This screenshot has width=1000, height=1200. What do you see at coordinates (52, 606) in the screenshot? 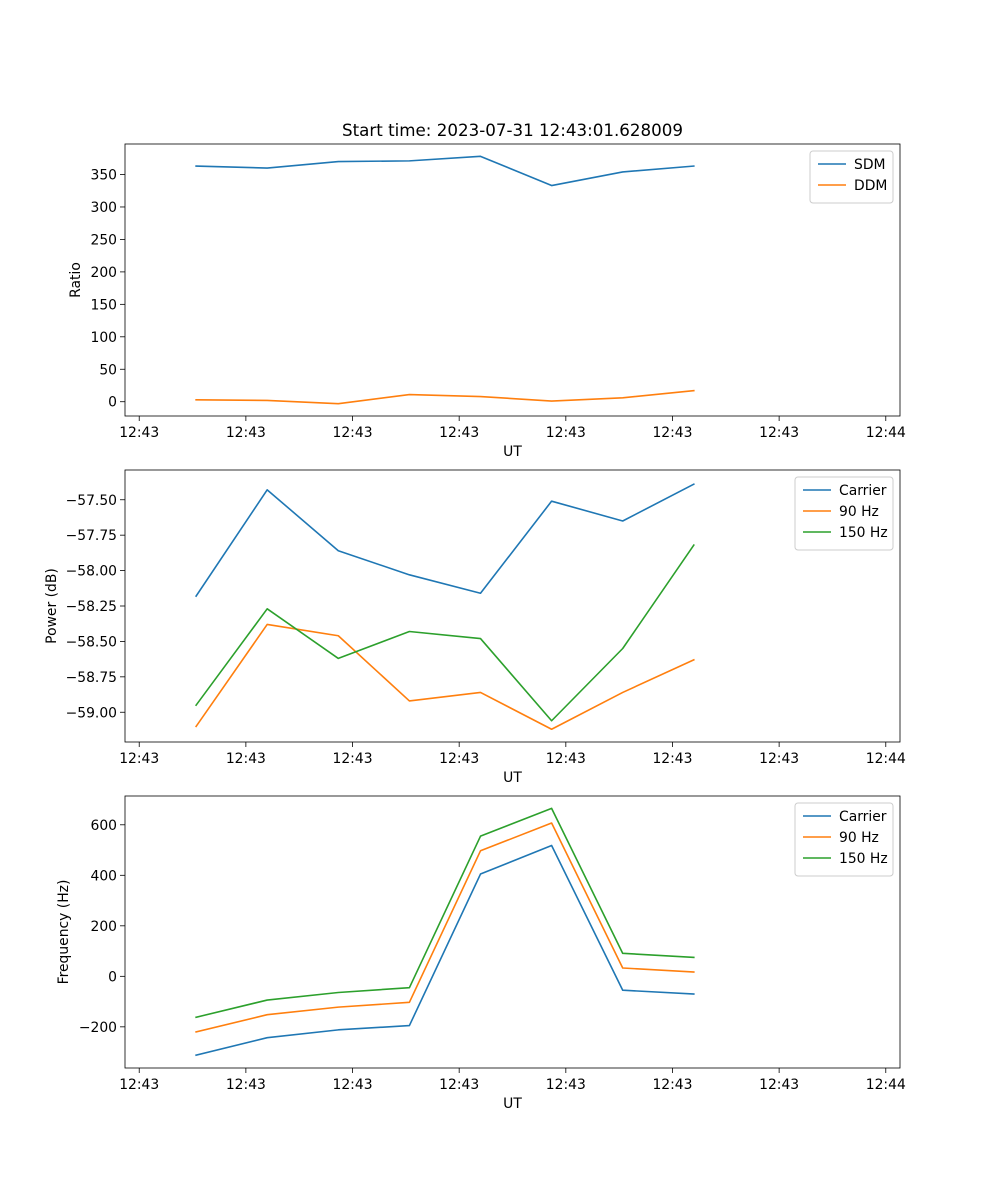
I see `y-axis-label: Power (dB)` at bounding box center [52, 606].